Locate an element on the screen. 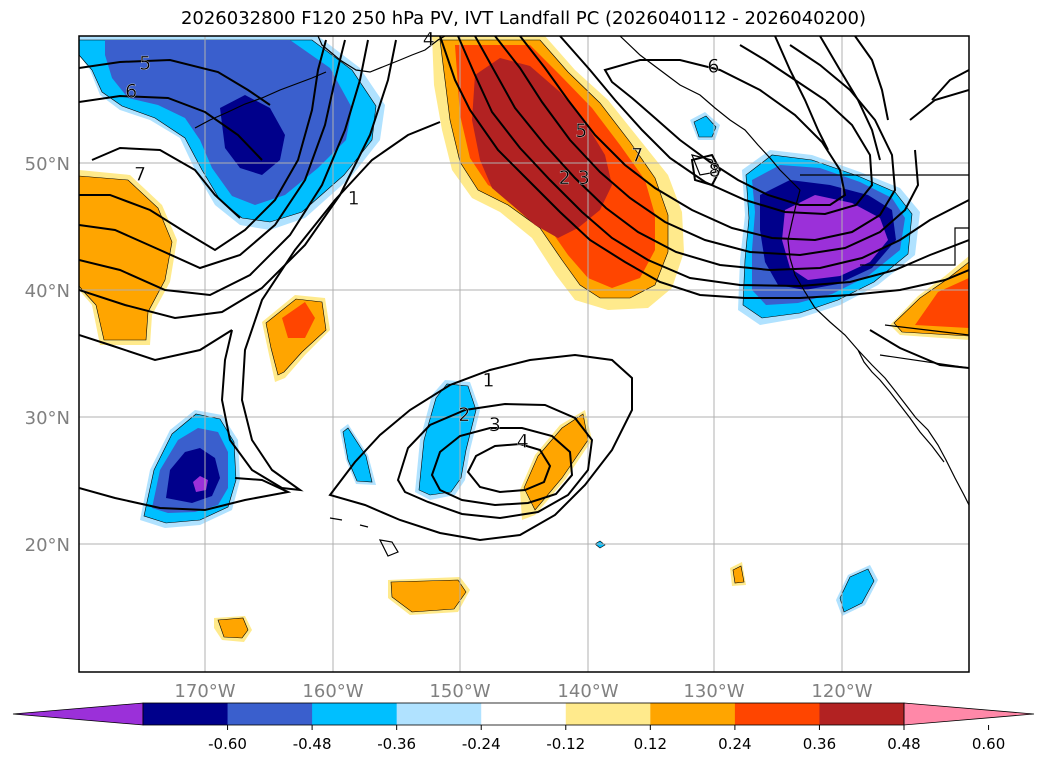  contour-1-cyclone is located at coordinates (480, 447).